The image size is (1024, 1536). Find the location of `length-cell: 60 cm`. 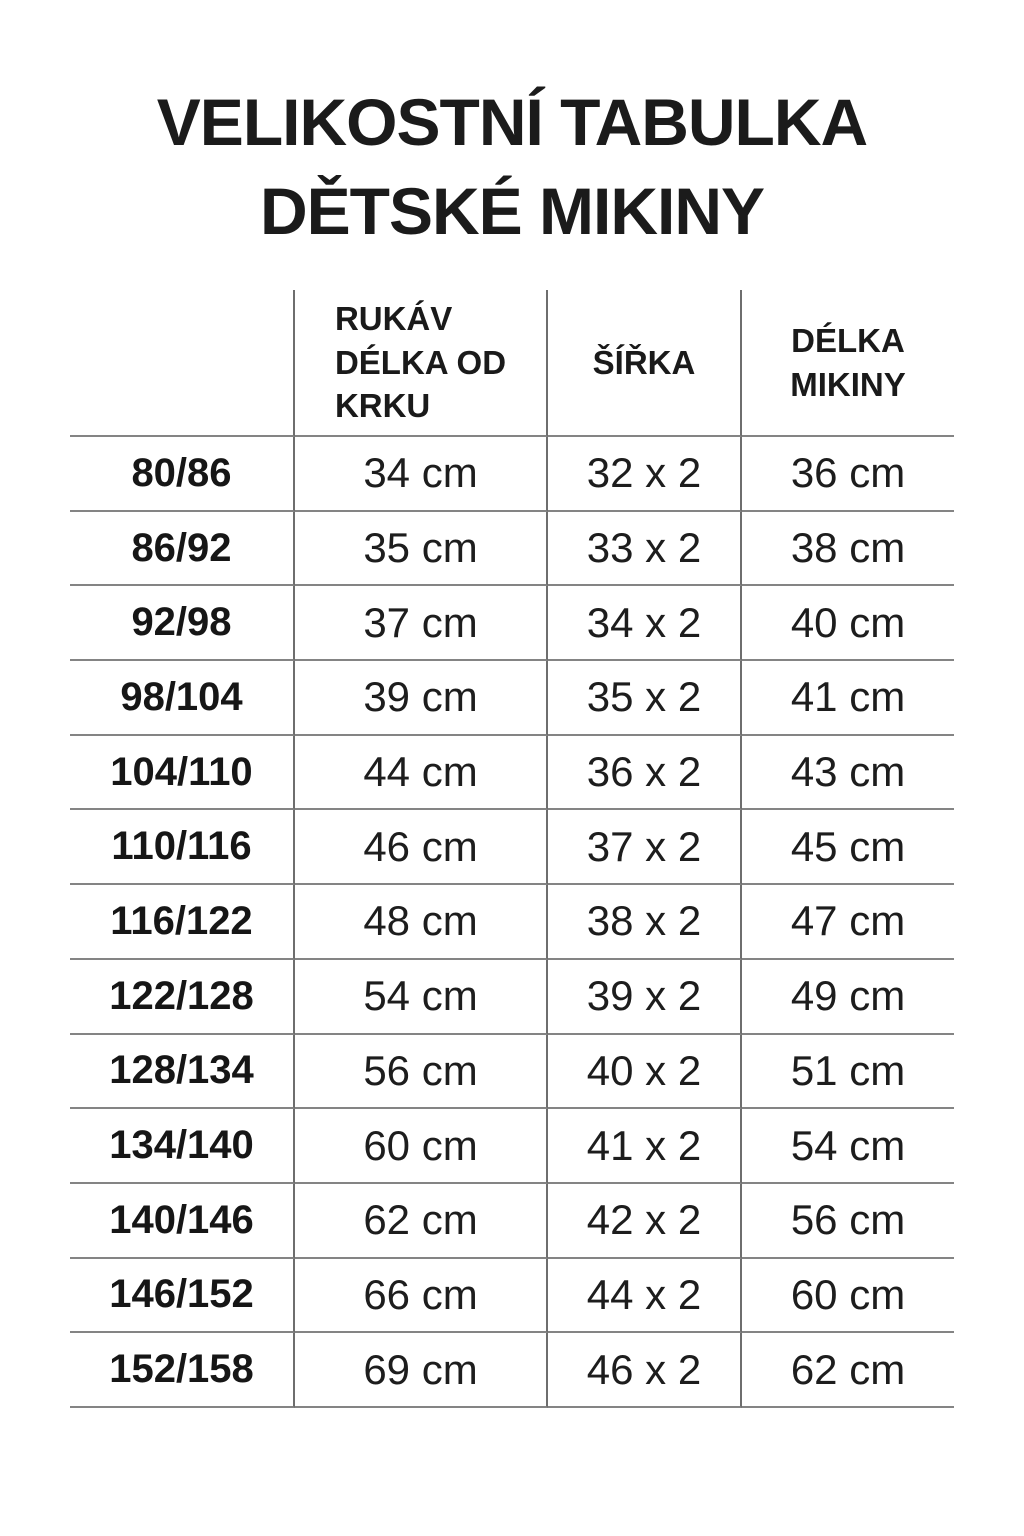

length-cell: 60 cm is located at coordinates (848, 1296).